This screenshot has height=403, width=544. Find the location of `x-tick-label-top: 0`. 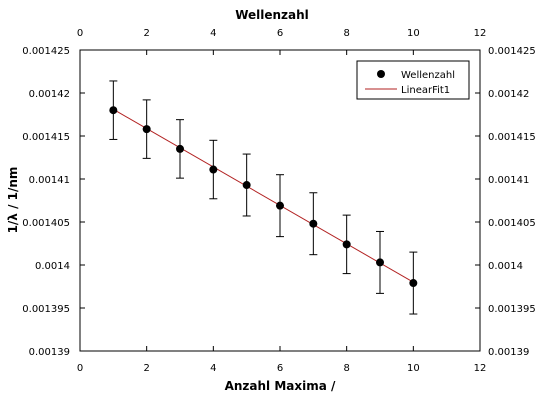

x-tick-label-top: 0 is located at coordinates (80, 33).